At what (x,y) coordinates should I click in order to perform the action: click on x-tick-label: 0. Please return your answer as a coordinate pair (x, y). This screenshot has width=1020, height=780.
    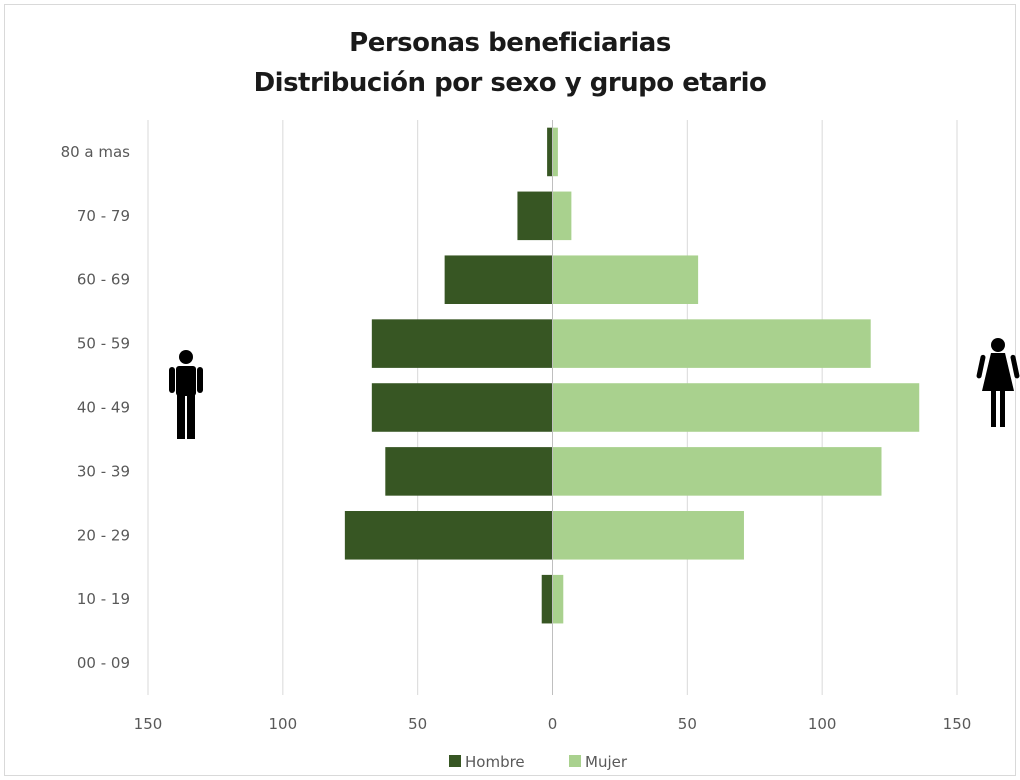
    Looking at the image, I should click on (553, 724).